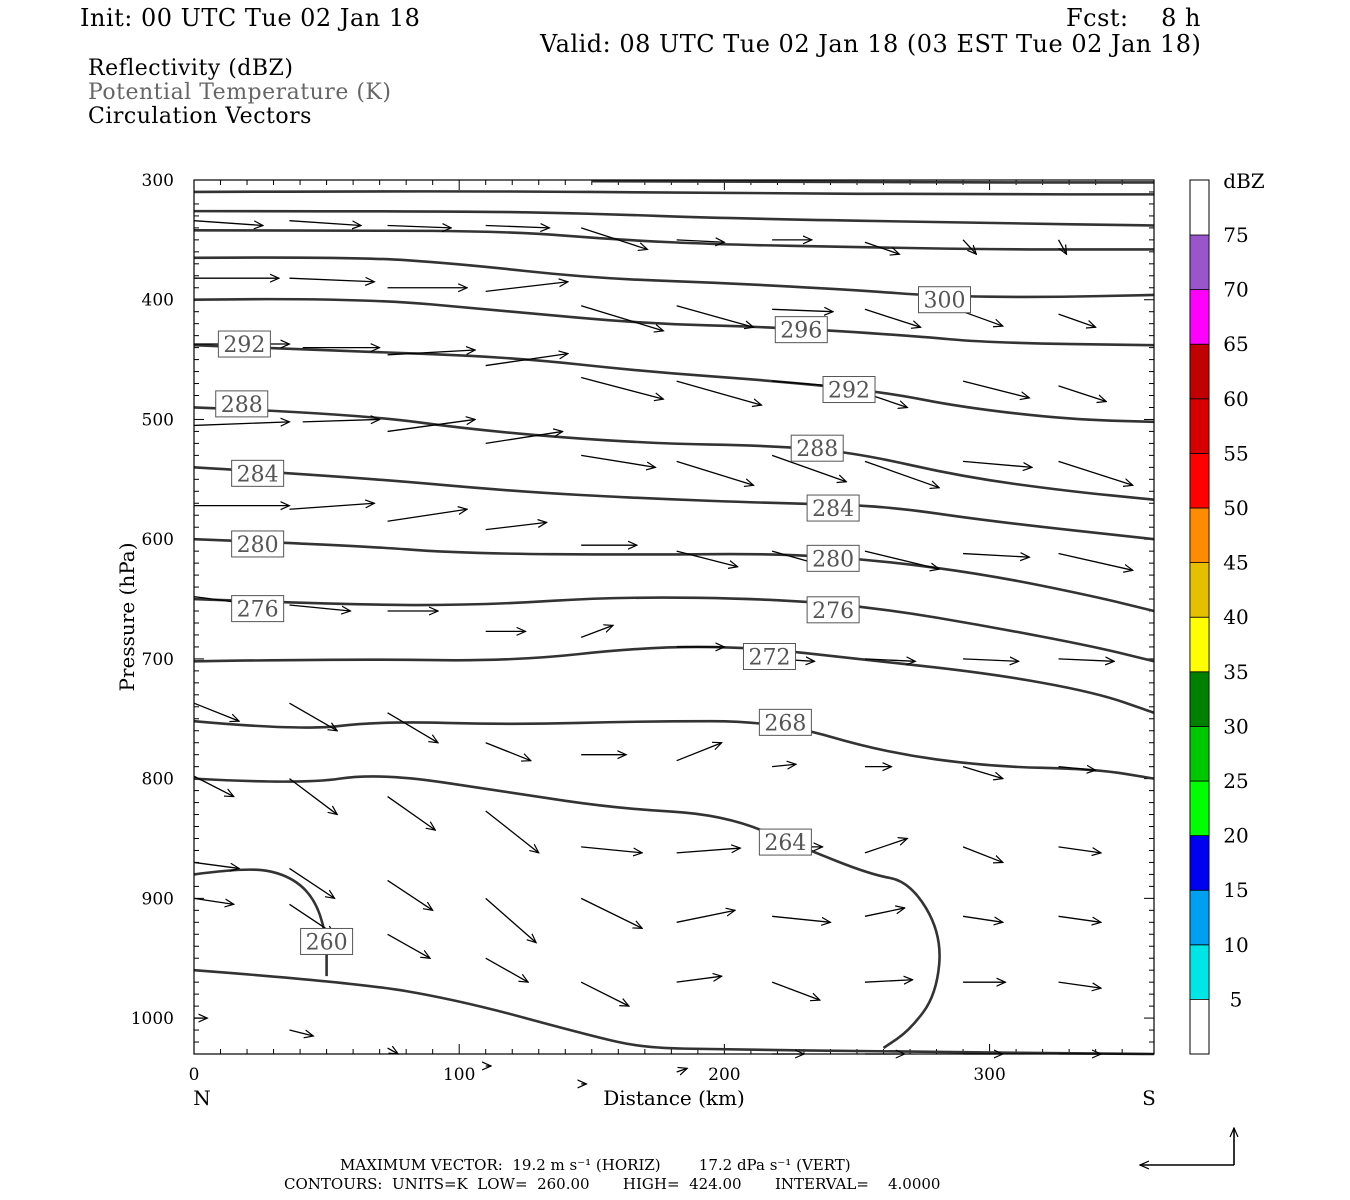  I want to click on colorbar-tick-label: 35, so click(1235, 672).